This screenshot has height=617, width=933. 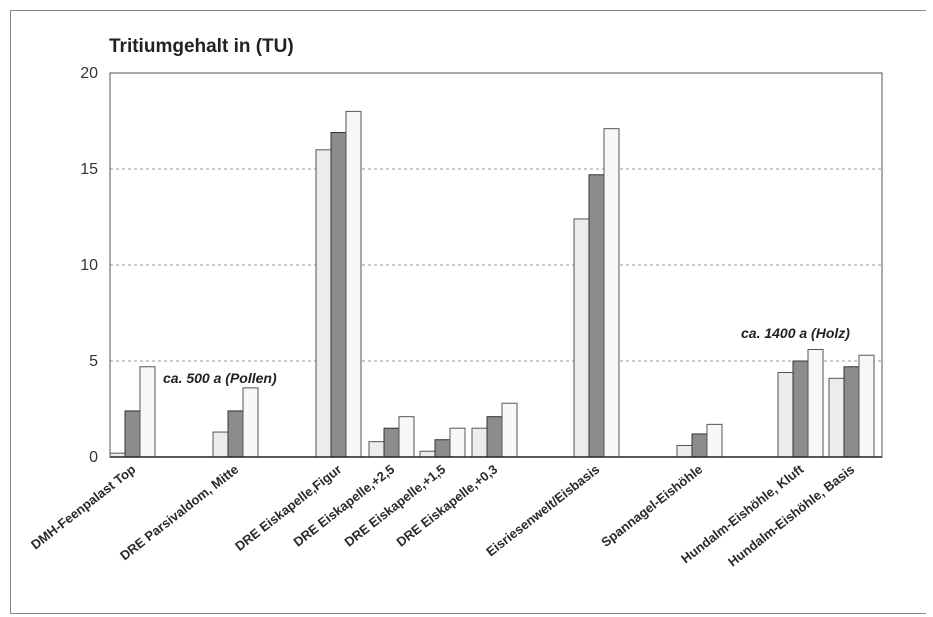 I want to click on x-tick-label: DMH-Feenpalast Top, so click(x=83, y=507).